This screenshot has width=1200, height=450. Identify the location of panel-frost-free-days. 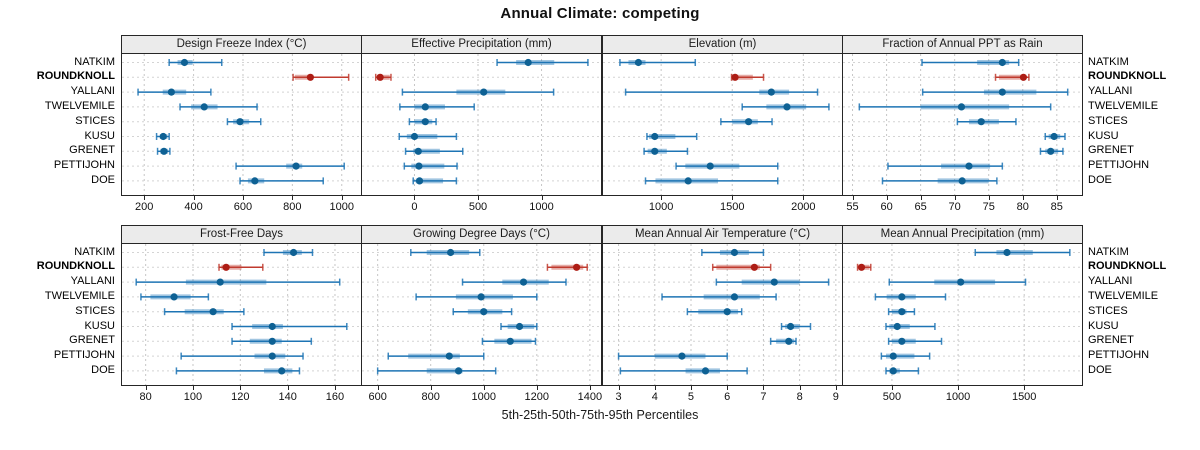
(241, 314).